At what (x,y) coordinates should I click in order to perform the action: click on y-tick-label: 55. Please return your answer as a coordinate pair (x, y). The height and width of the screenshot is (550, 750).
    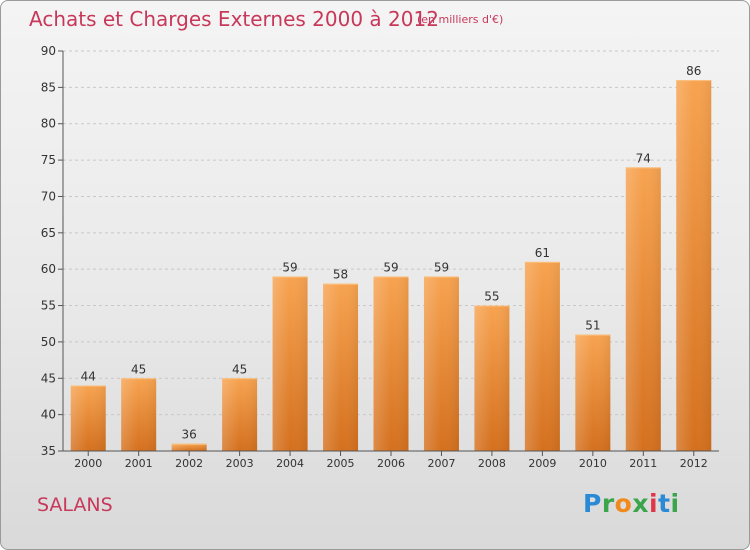
    Looking at the image, I should click on (48, 306).